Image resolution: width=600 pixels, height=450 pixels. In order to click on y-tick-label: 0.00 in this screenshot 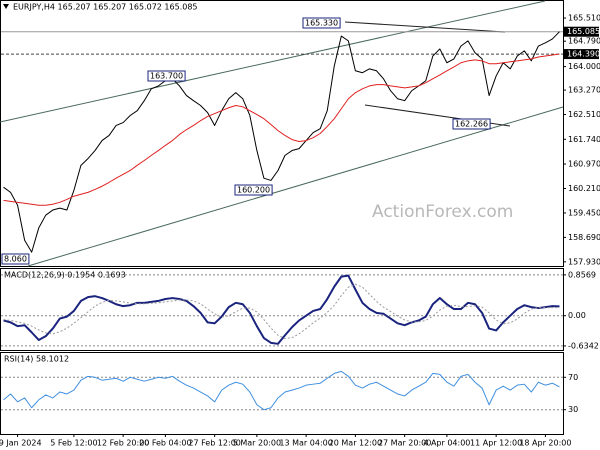, I will do `click(577, 315)`.